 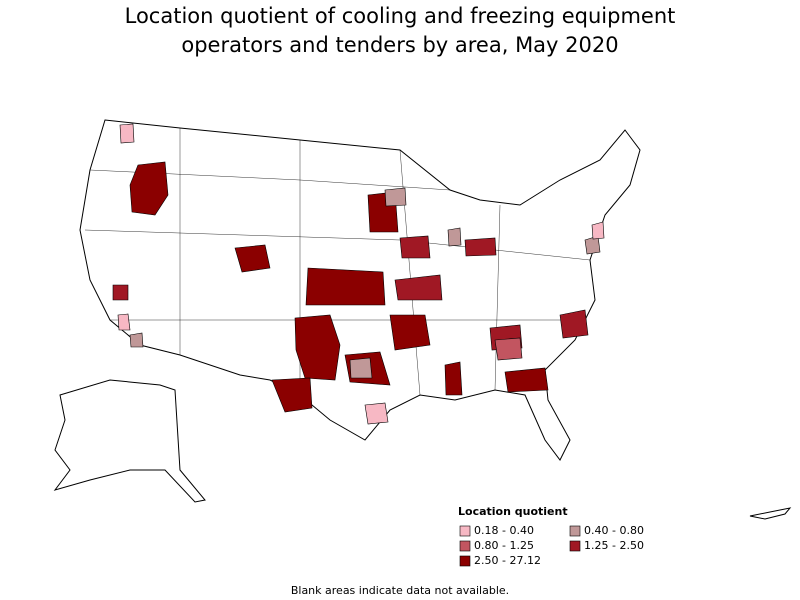 What do you see at coordinates (504, 545) in the screenshot?
I see `legend-label: 0.80 - 1.25` at bounding box center [504, 545].